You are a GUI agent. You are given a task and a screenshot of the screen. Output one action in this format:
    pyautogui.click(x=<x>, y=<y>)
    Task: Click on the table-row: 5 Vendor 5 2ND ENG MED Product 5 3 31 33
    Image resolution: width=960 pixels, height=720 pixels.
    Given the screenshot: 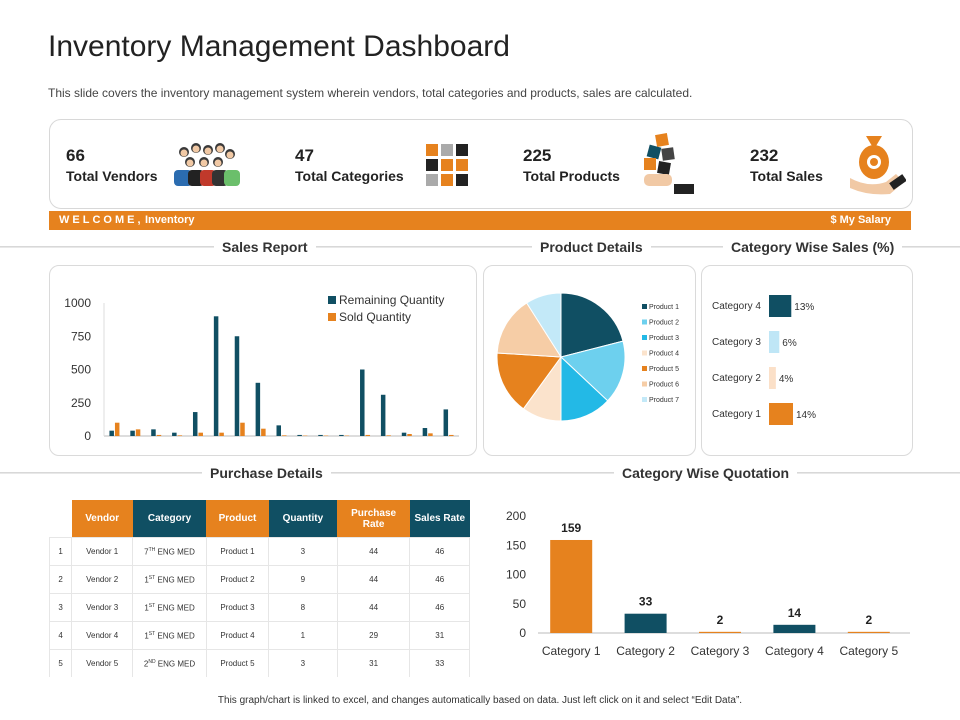 What is the action you would take?
    pyautogui.click(x=259, y=663)
    